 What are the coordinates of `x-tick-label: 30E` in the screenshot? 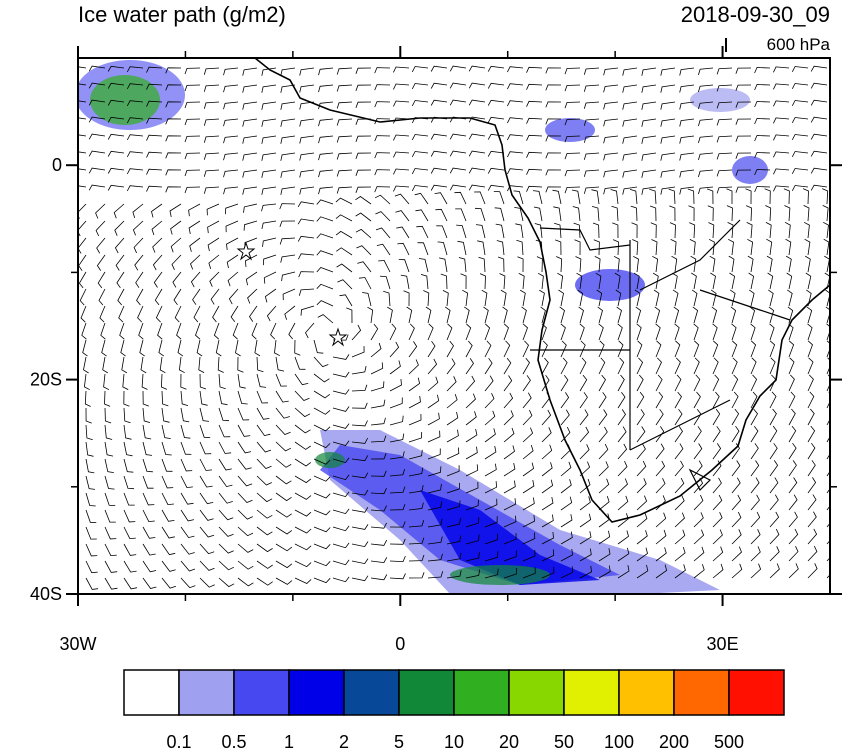 It's located at (723, 644).